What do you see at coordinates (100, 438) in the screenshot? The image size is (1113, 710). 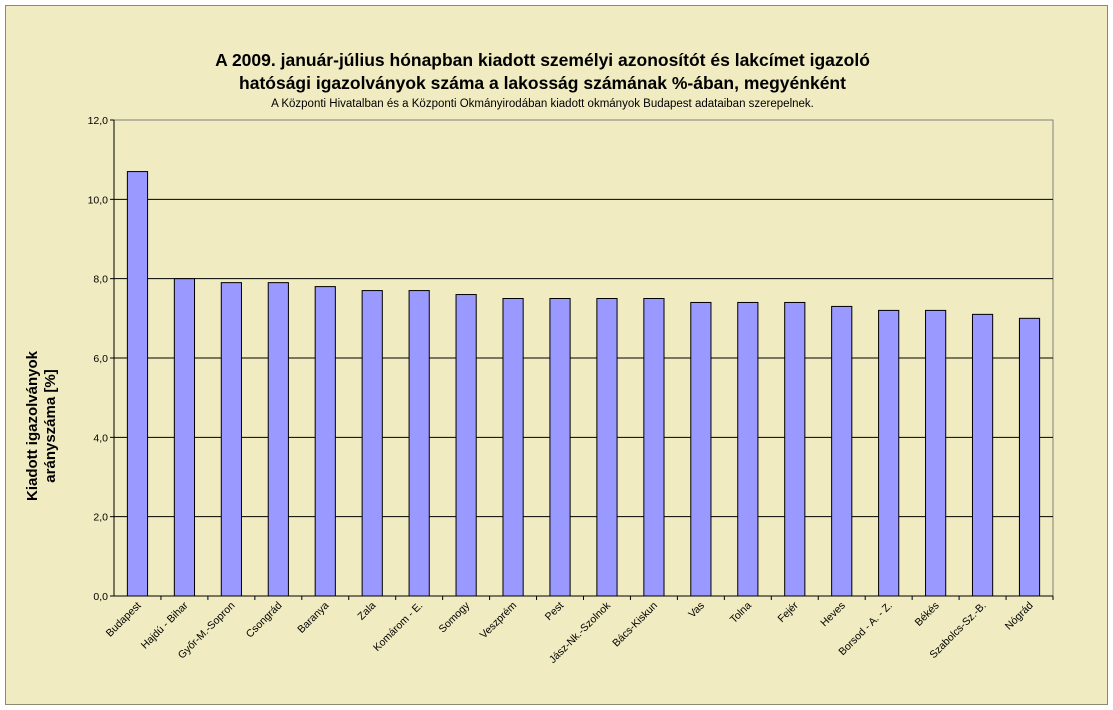 I see `y-tick-label: 4,0` at bounding box center [100, 438].